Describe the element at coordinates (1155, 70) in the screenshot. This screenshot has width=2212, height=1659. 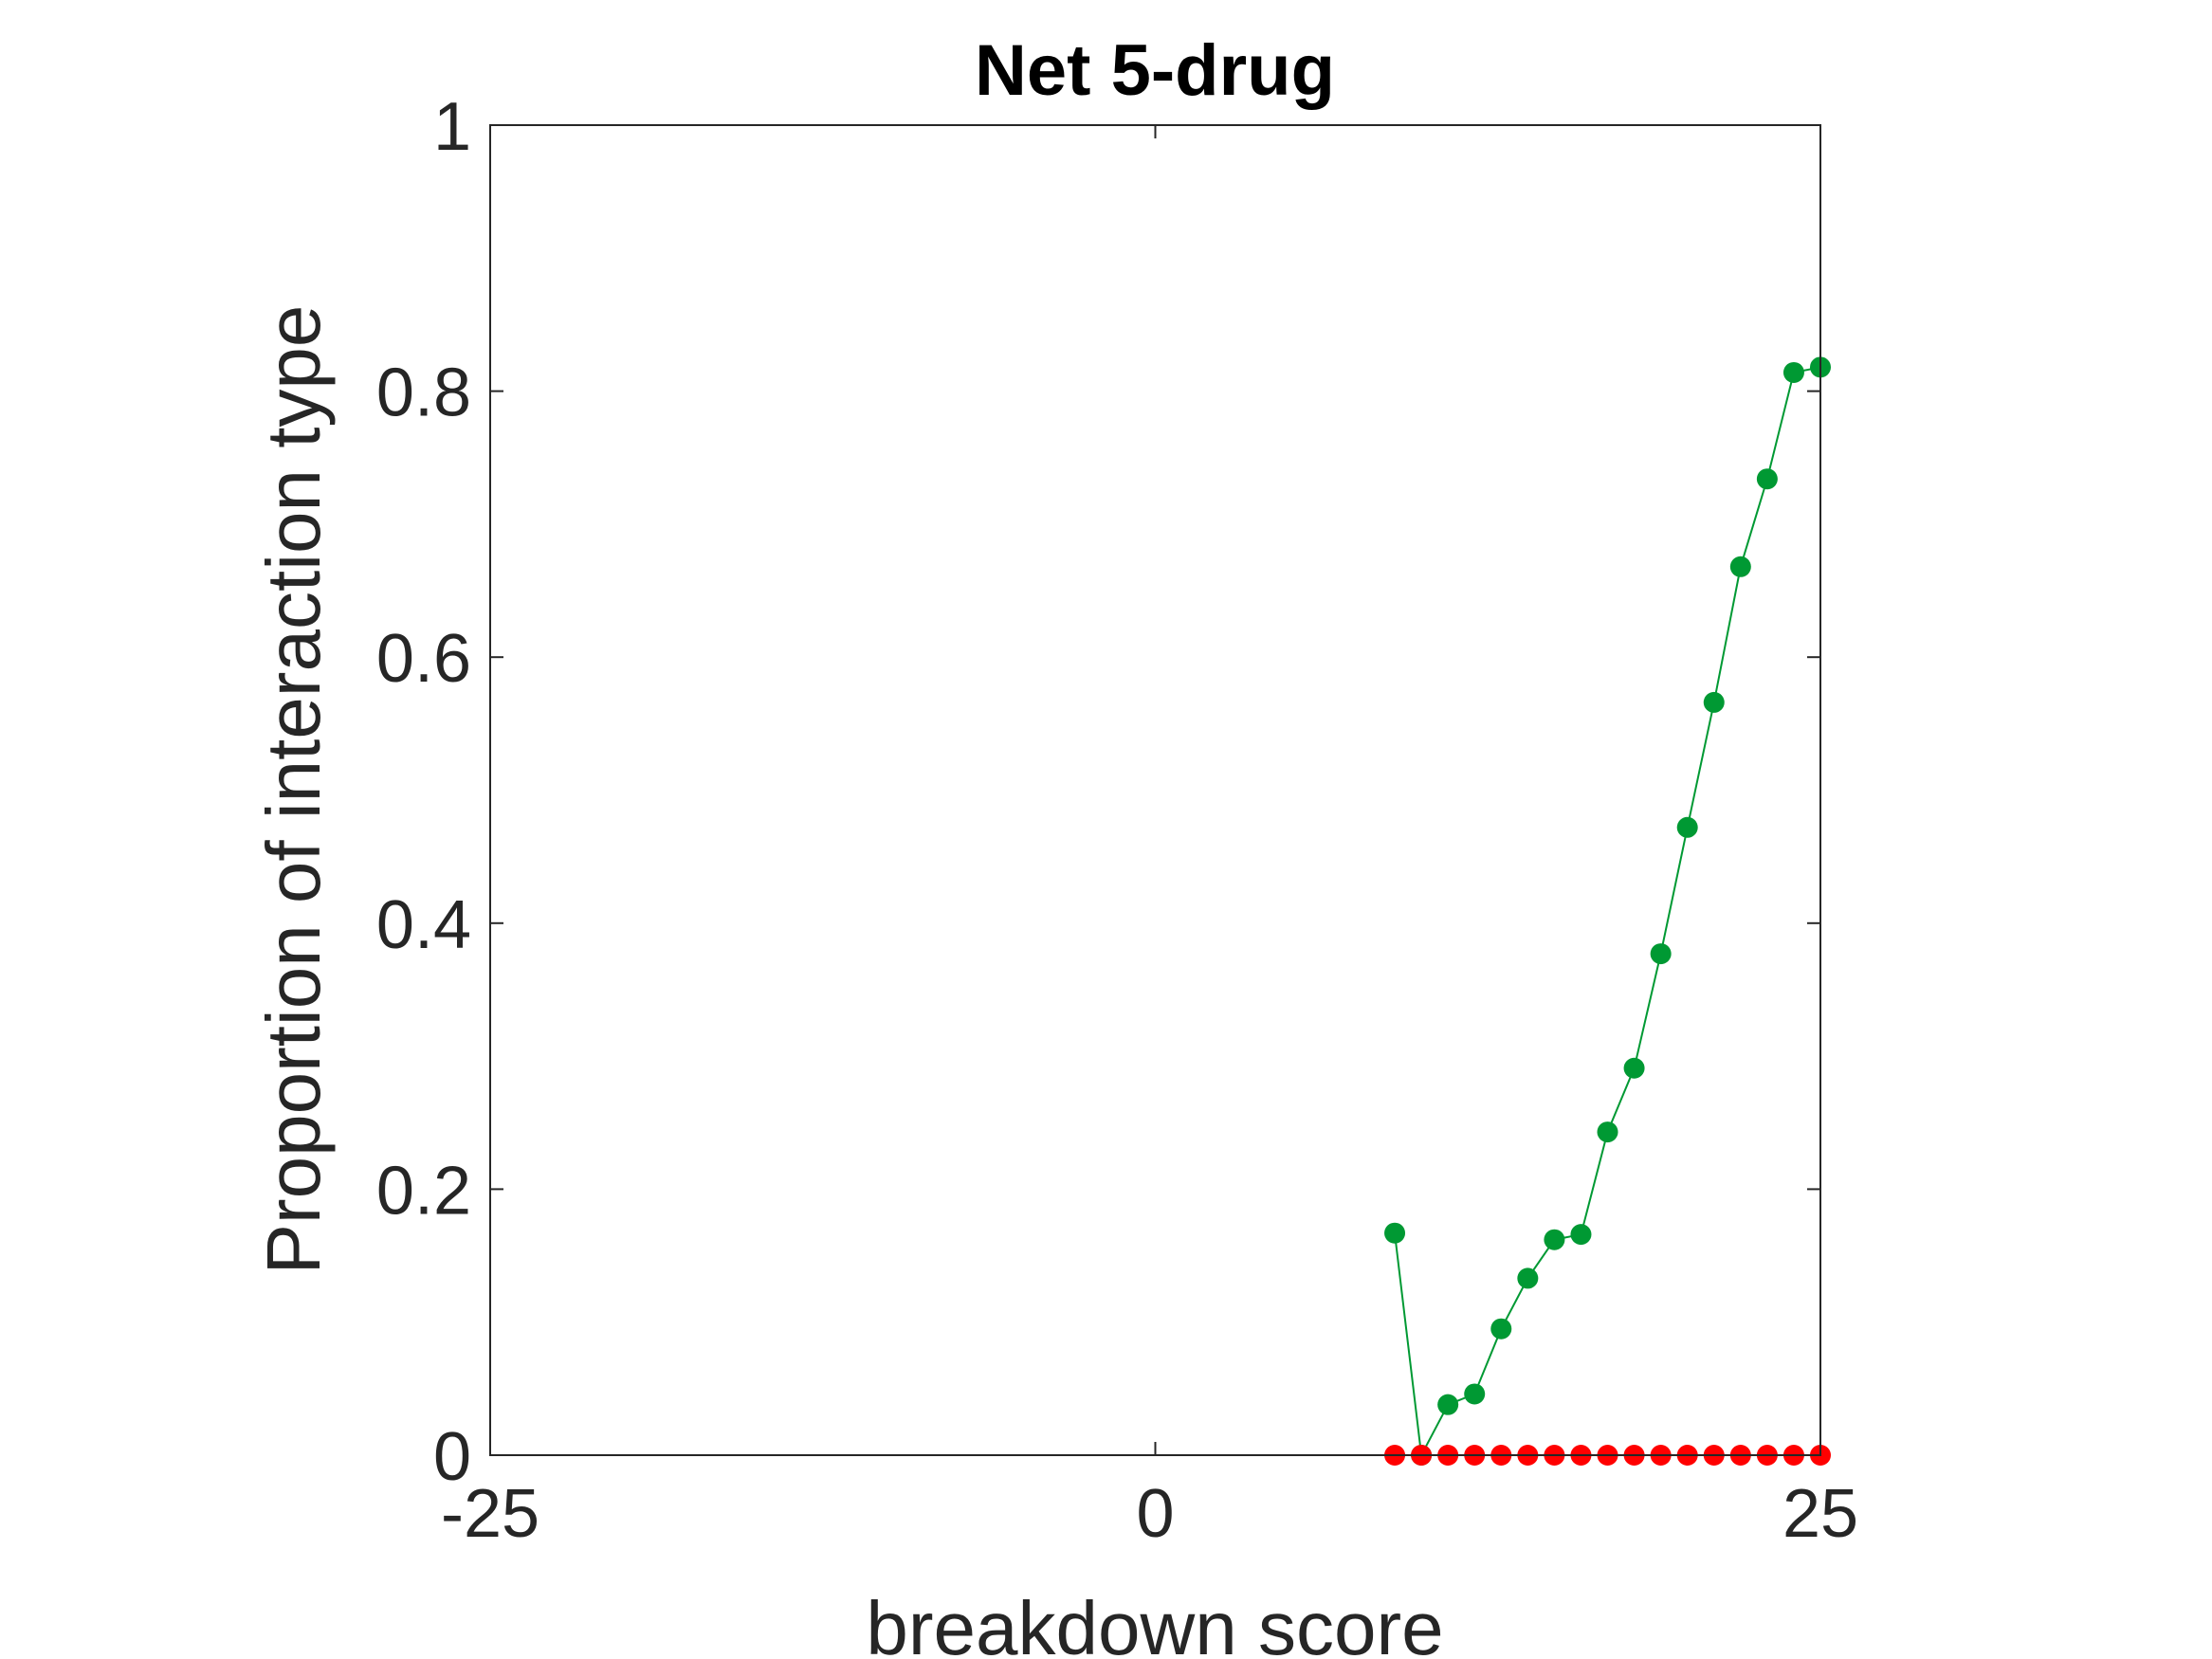
I see `chart-title: Net 5-drug` at that location.